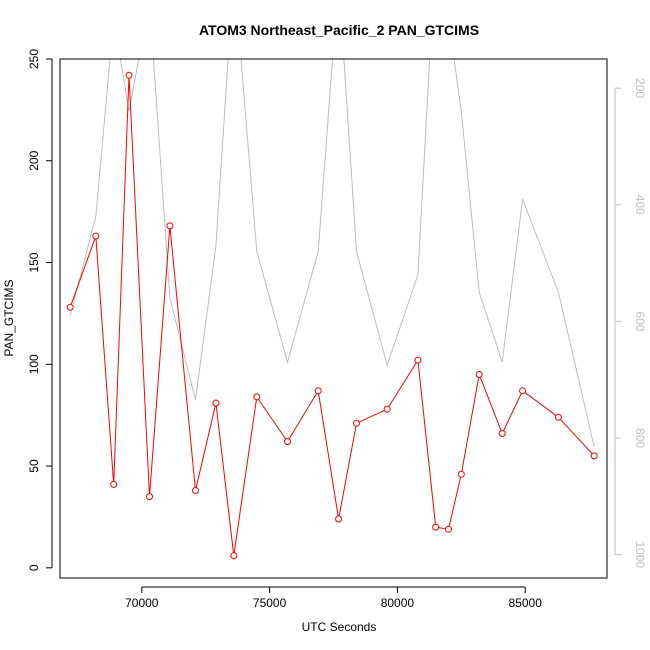  What do you see at coordinates (34, 466) in the screenshot?
I see `y-tick-label: 50` at bounding box center [34, 466].